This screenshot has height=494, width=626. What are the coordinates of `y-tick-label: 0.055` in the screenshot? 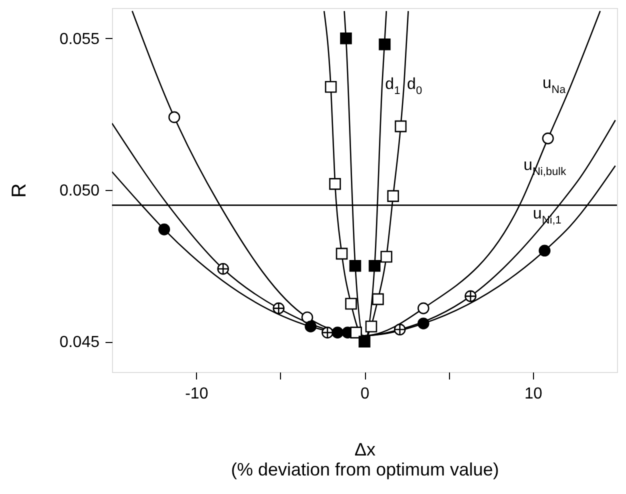 It's located at (79, 39).